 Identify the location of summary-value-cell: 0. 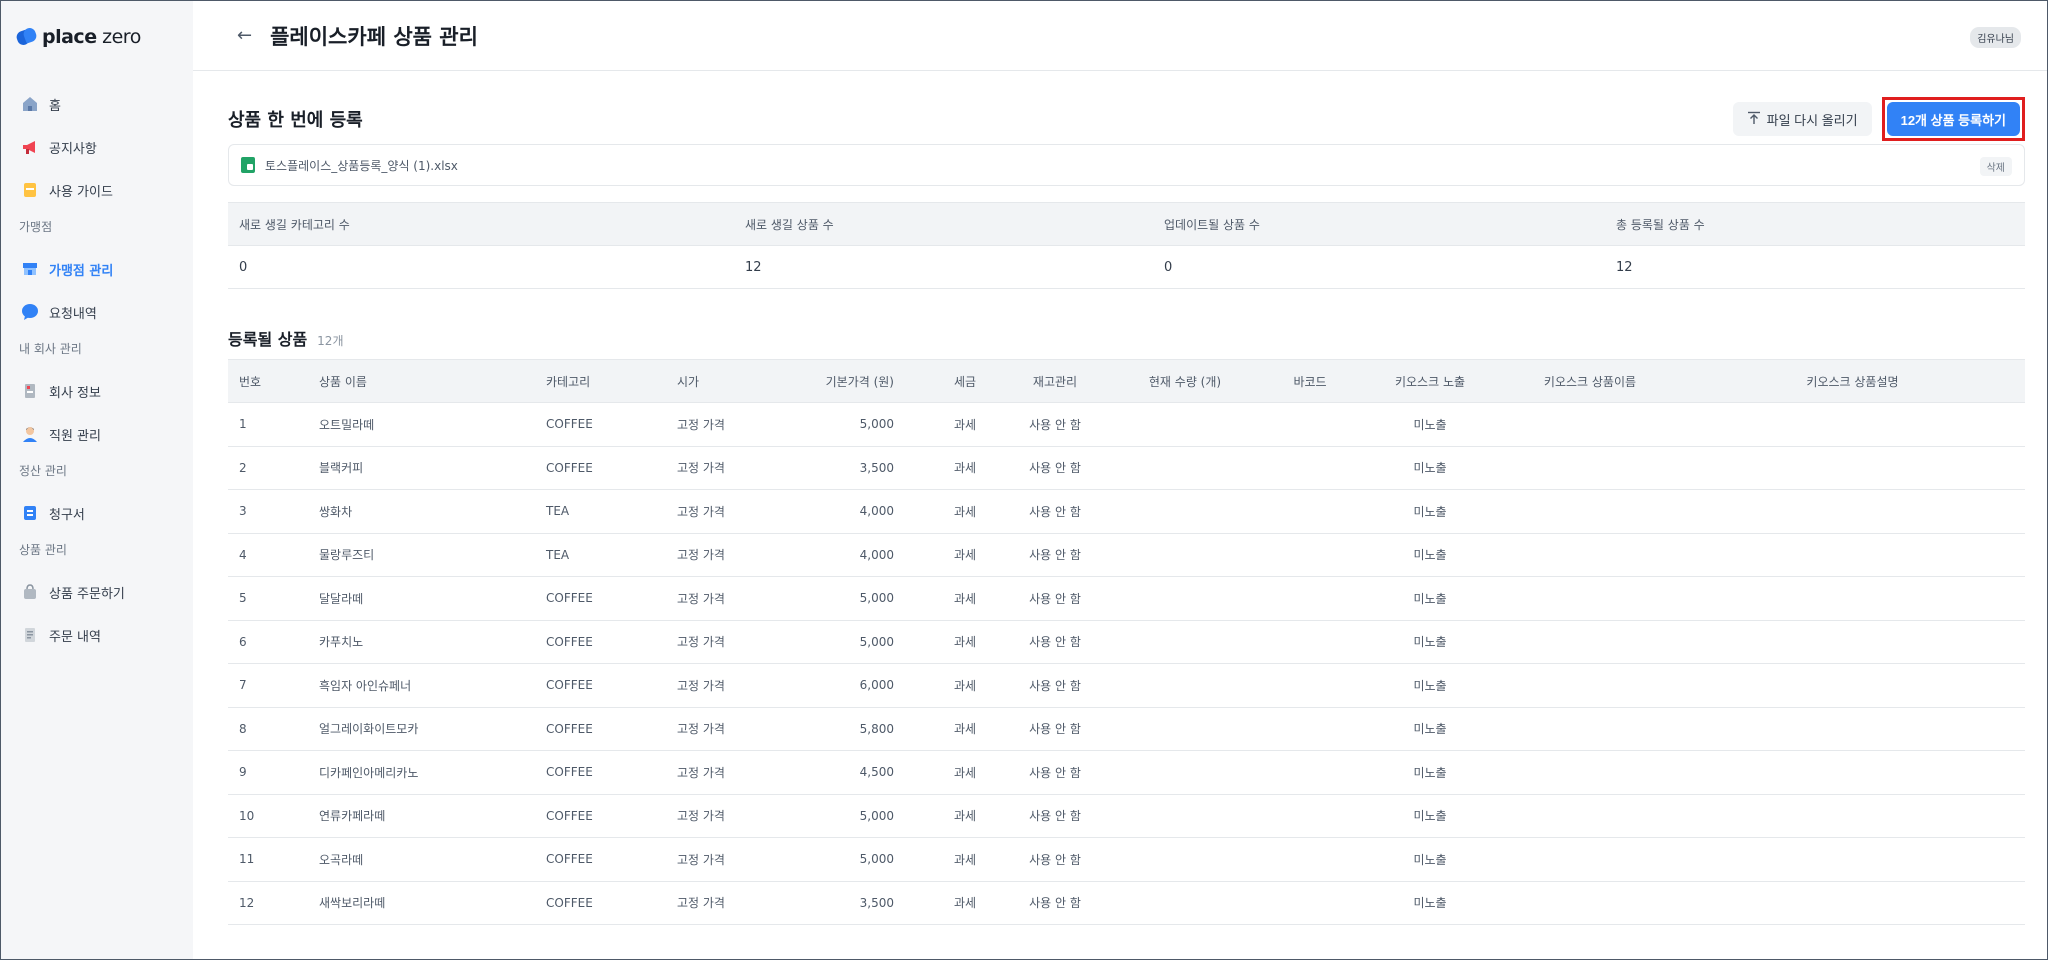
(481, 267).